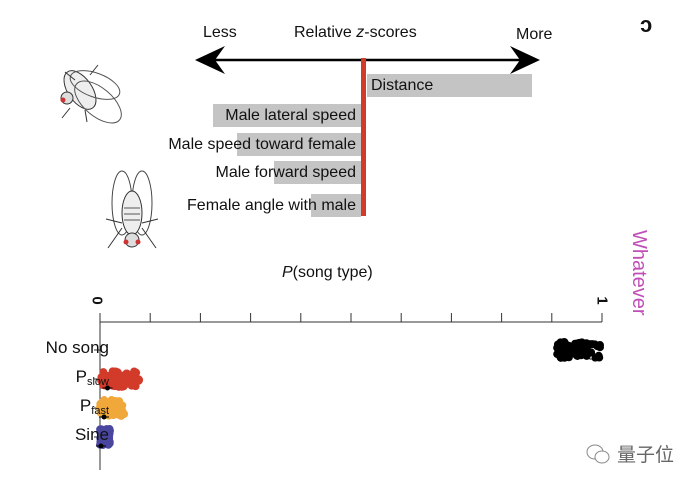 The height and width of the screenshot is (482, 684). Describe the element at coordinates (210, 60) in the screenshot. I see `arrow-left-icon` at that location.